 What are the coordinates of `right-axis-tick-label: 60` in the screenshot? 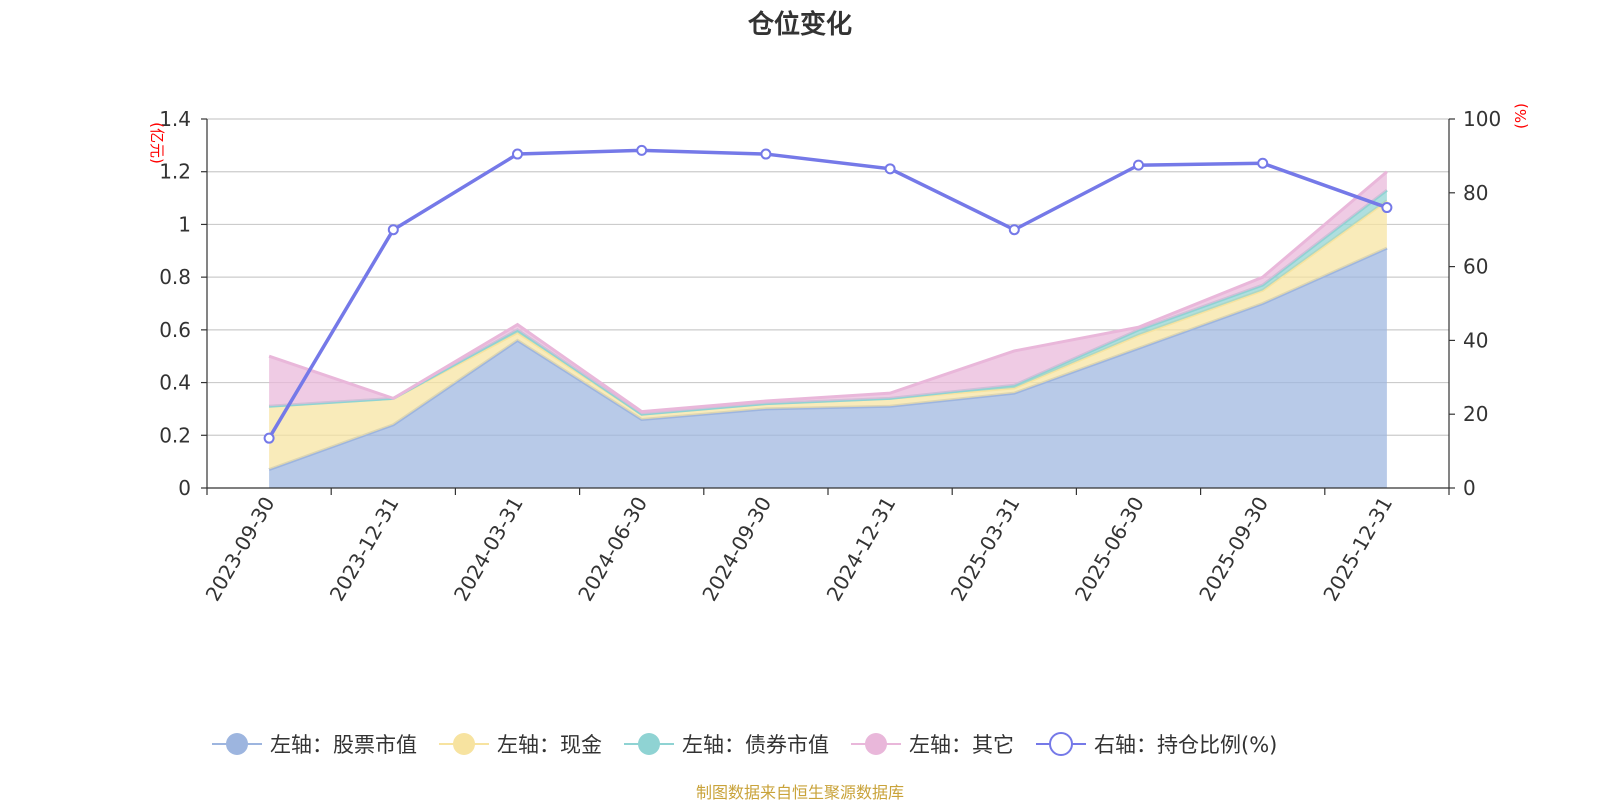 It's located at (1475, 267).